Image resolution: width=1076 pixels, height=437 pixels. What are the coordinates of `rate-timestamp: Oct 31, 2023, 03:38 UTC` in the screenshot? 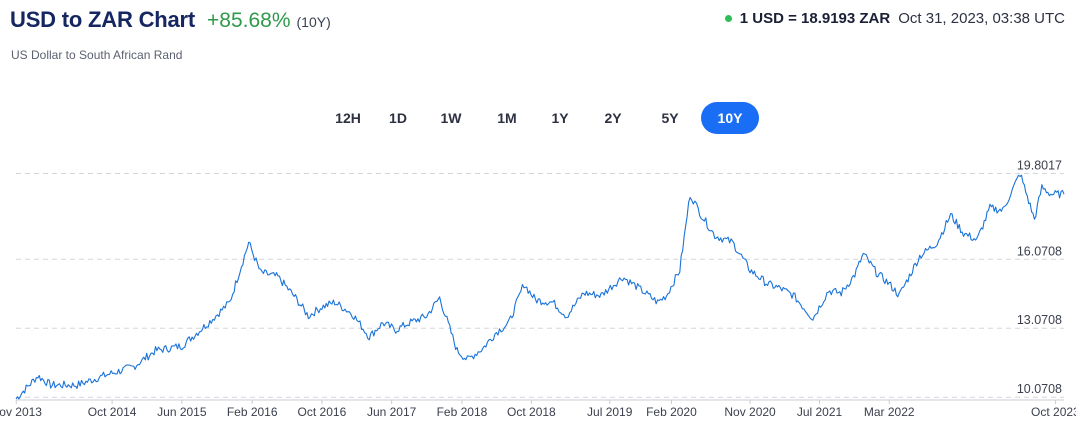 It's located at (981, 18).